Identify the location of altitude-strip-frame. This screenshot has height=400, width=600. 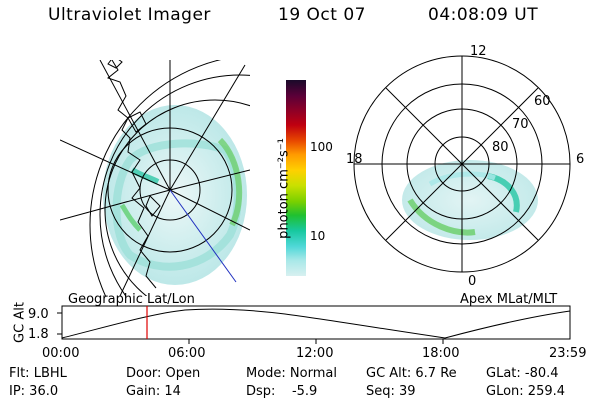
(316, 322).